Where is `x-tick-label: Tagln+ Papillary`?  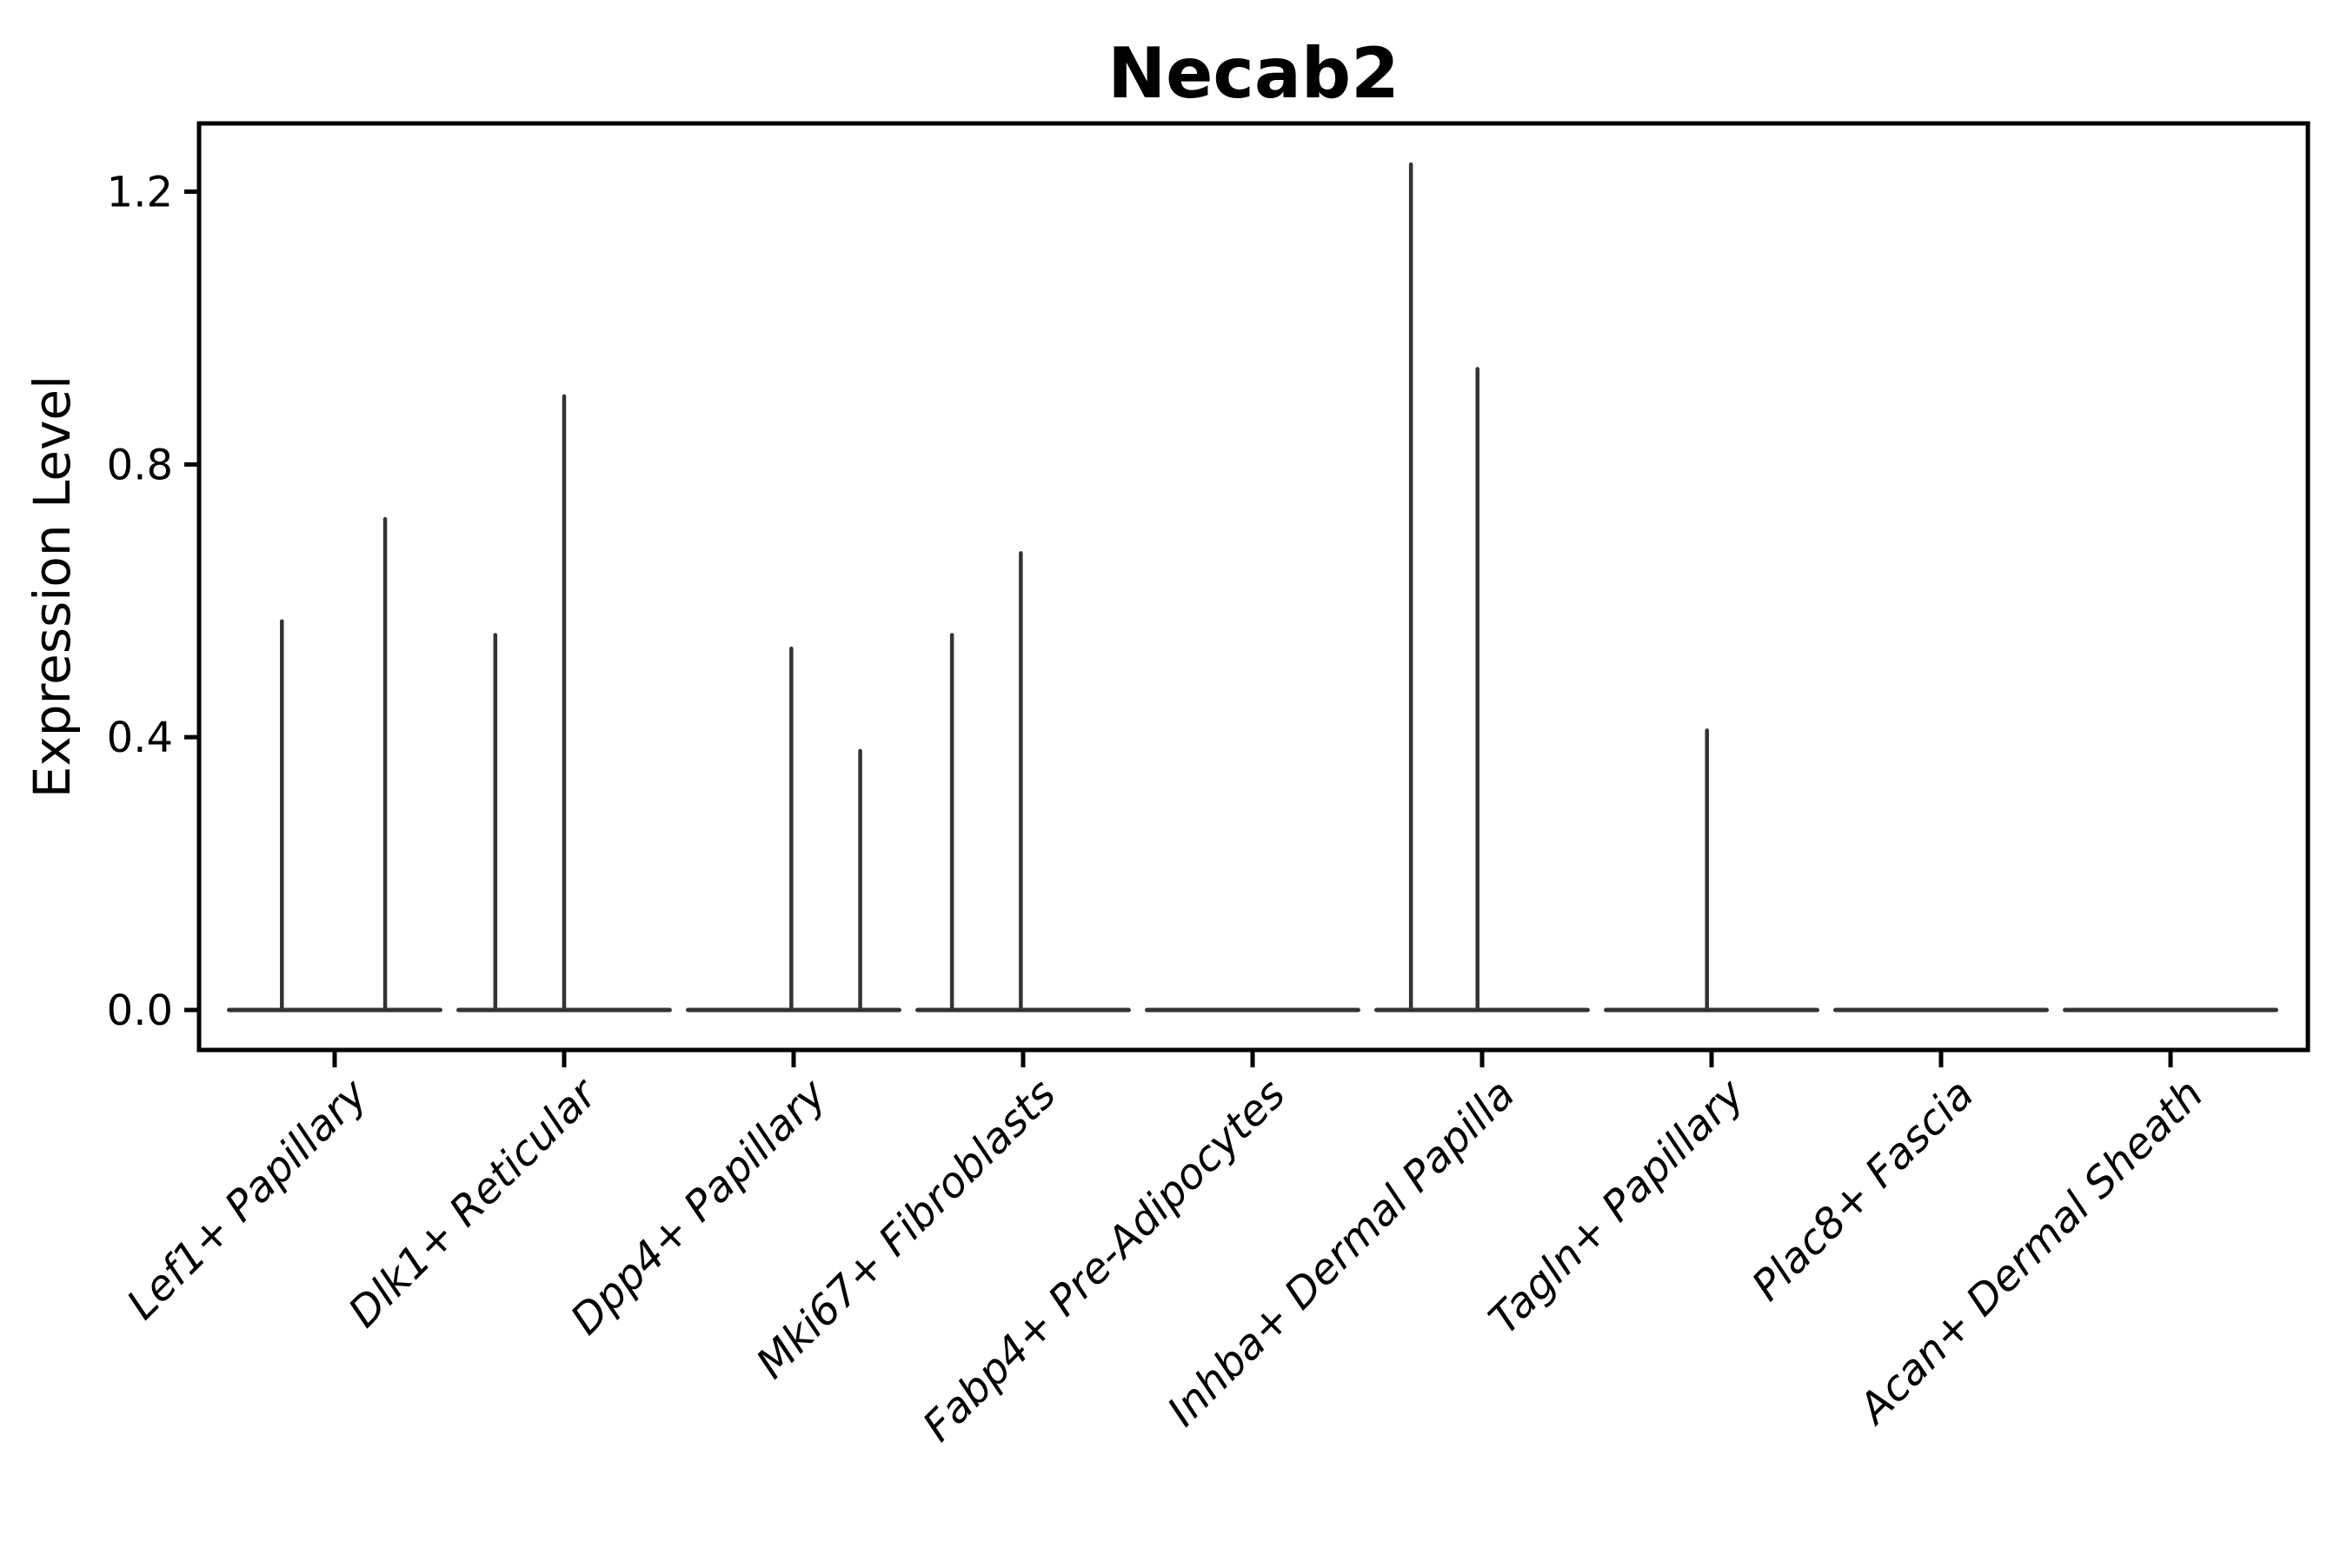 x-tick-label: Tagln+ Papillary is located at coordinates (1616, 1206).